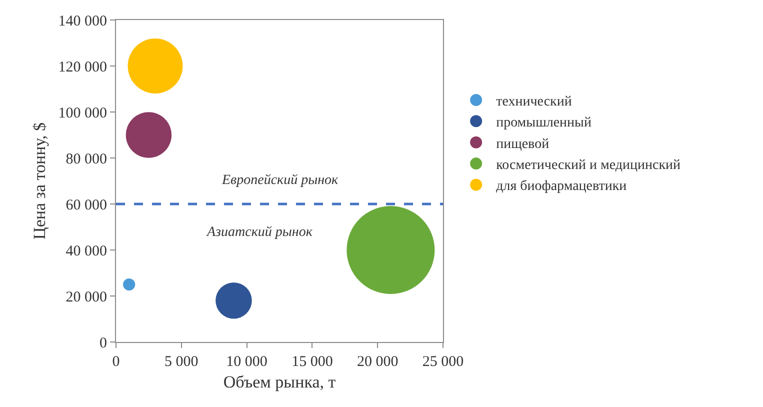 The image size is (763, 407). Describe the element at coordinates (82, 113) in the screenshot. I see `y-tick-label: 100 000` at that location.